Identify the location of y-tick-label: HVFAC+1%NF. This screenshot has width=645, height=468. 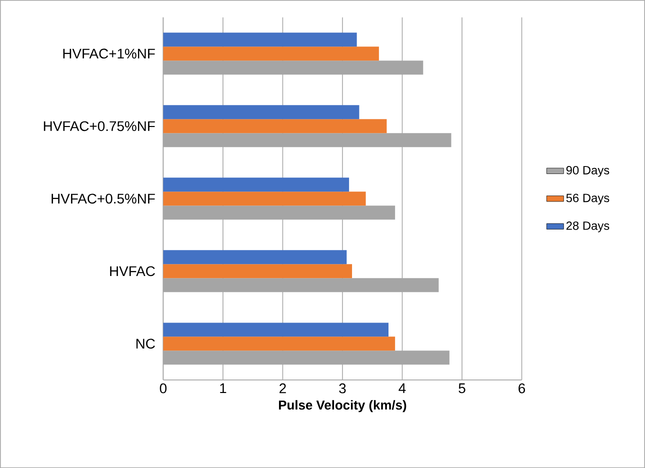
(109, 53).